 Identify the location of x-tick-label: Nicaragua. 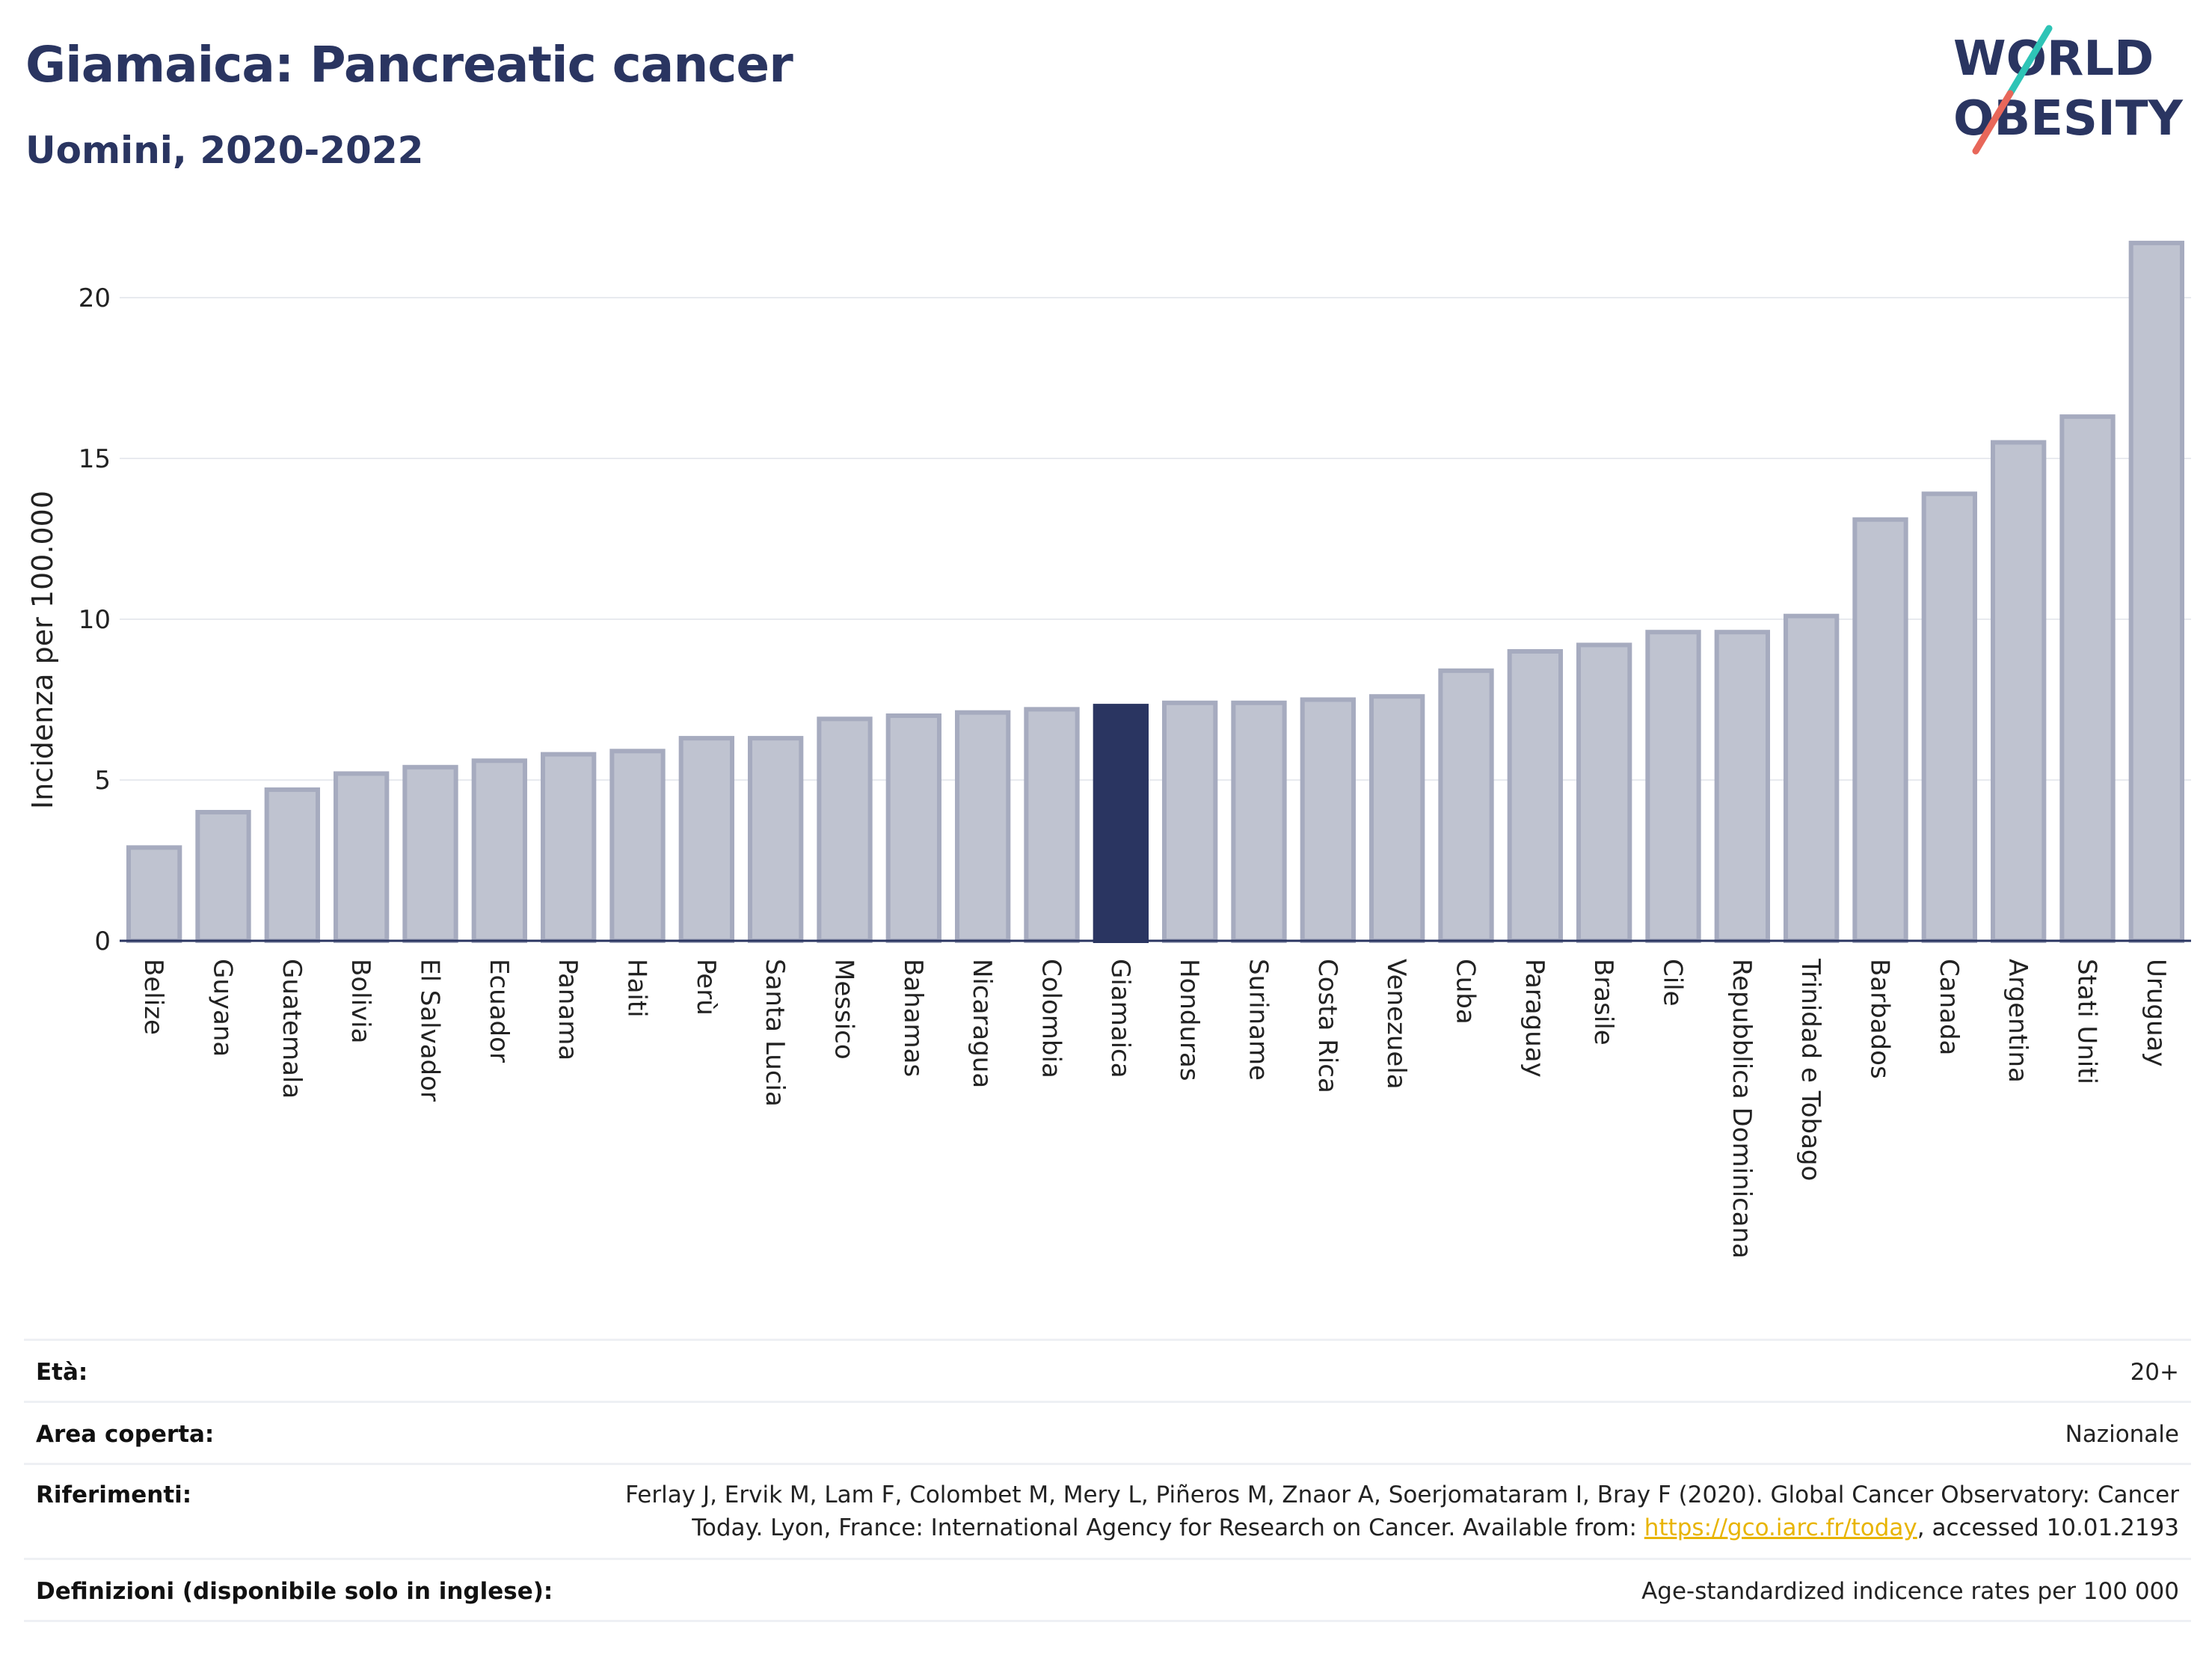
(982, 1023).